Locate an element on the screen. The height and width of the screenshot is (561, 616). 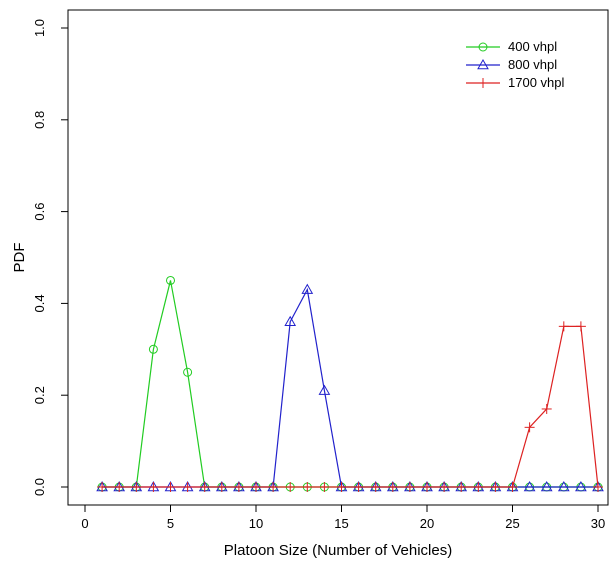
x-axis-title: Platoon Size (Number of Vehicles) is located at coordinates (338, 550).